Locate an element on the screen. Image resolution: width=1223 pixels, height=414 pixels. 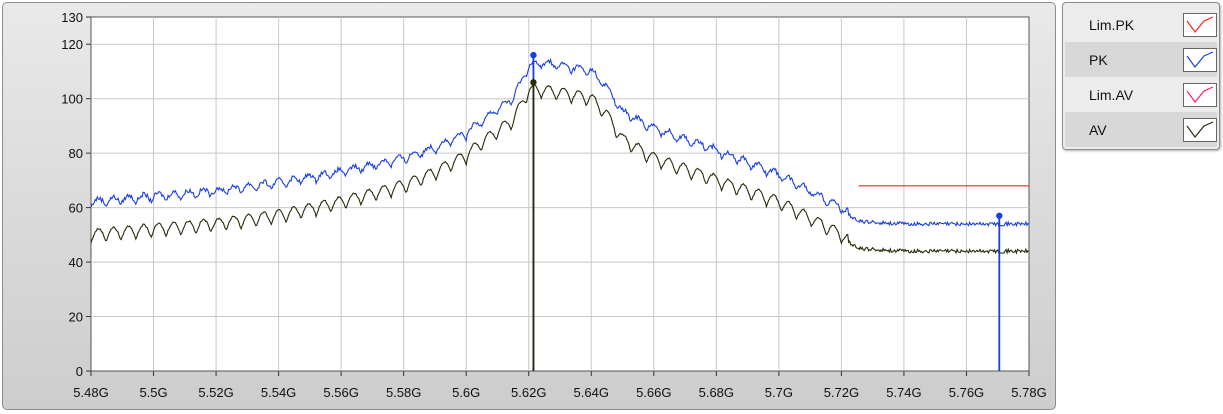
x-tick-label: 5.52G is located at coordinates (215, 392).